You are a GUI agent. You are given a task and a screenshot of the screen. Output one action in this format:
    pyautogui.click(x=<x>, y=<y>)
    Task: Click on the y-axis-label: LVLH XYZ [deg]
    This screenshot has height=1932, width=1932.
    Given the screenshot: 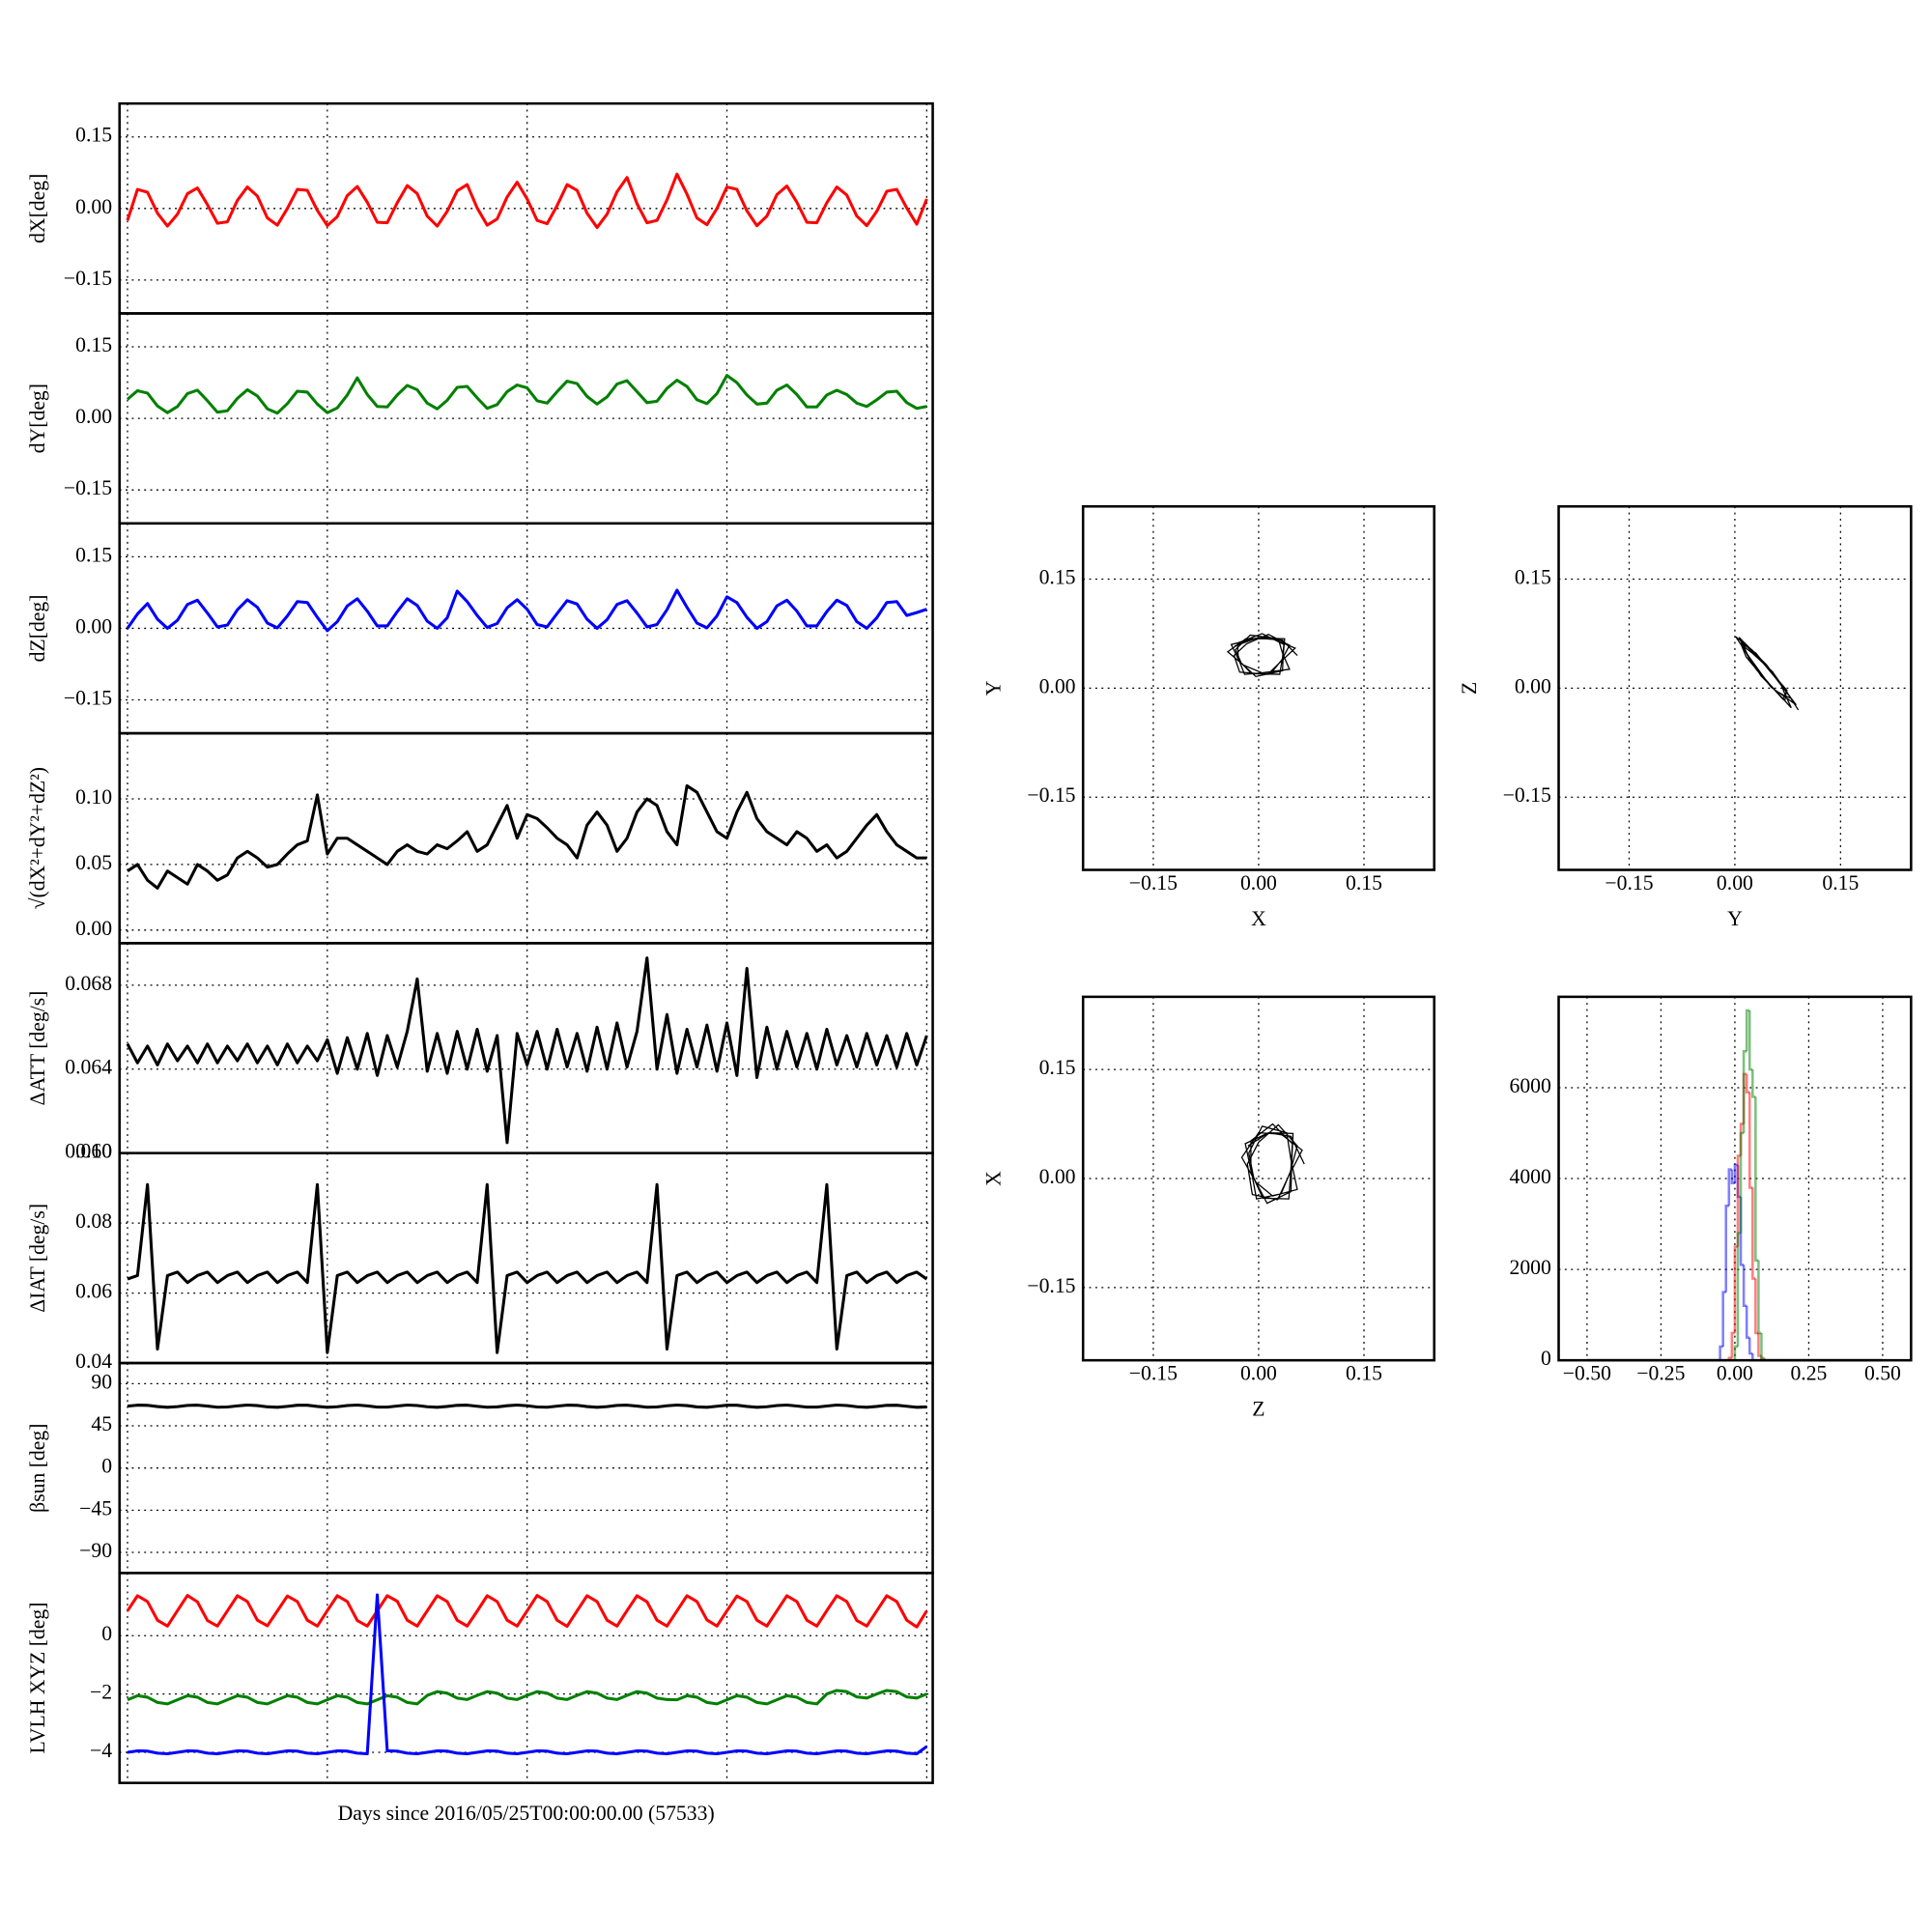 What is the action you would take?
    pyautogui.click(x=37, y=1678)
    